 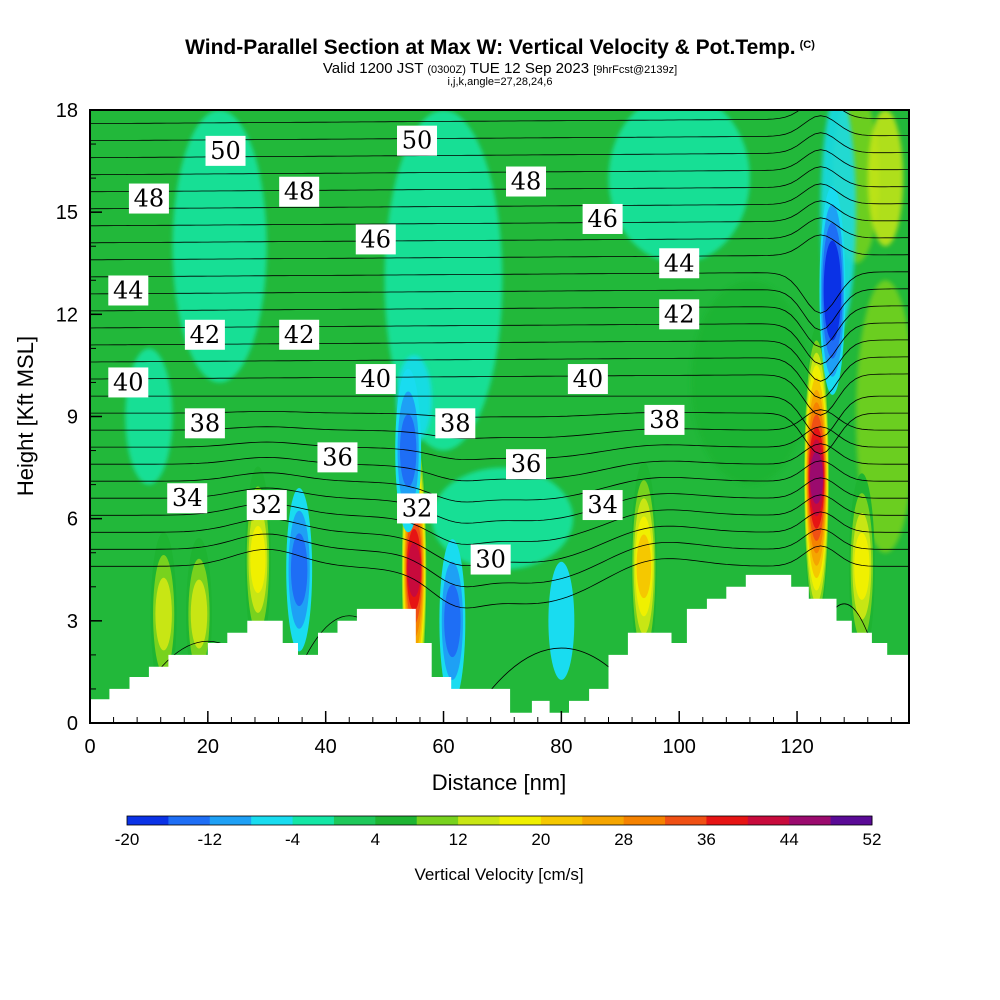 What do you see at coordinates (623, 839) in the screenshot?
I see `colorbar-tick-label: 28` at bounding box center [623, 839].